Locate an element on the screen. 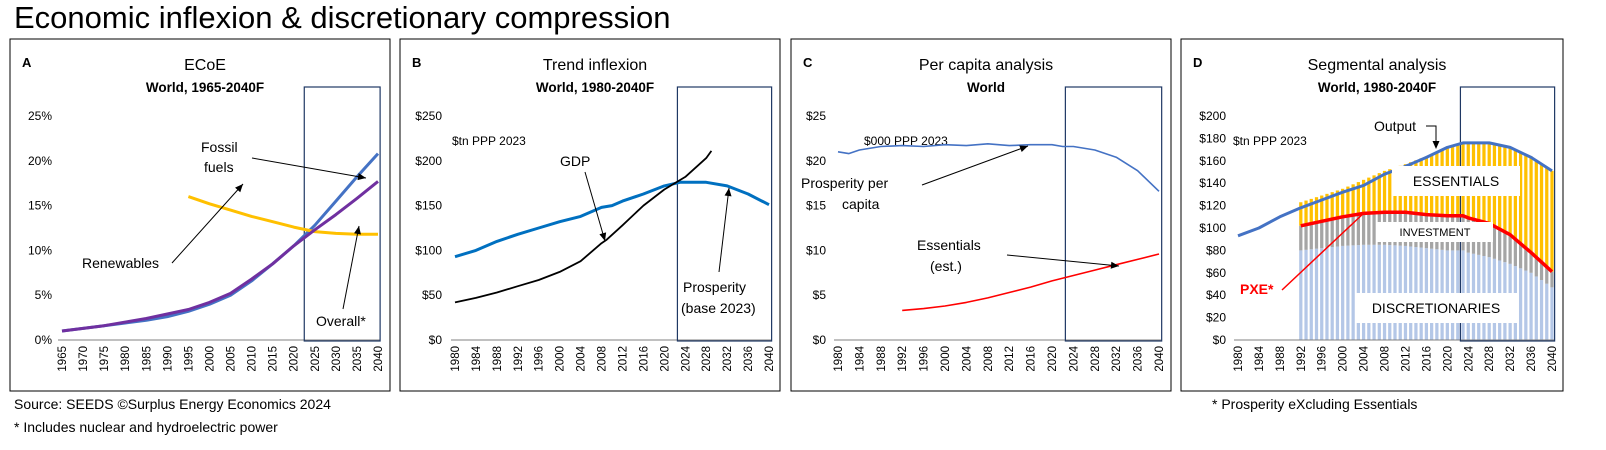 This screenshot has height=450, width=1606. label-prosperity-per-capita-line2: capita is located at coordinates (861, 204).